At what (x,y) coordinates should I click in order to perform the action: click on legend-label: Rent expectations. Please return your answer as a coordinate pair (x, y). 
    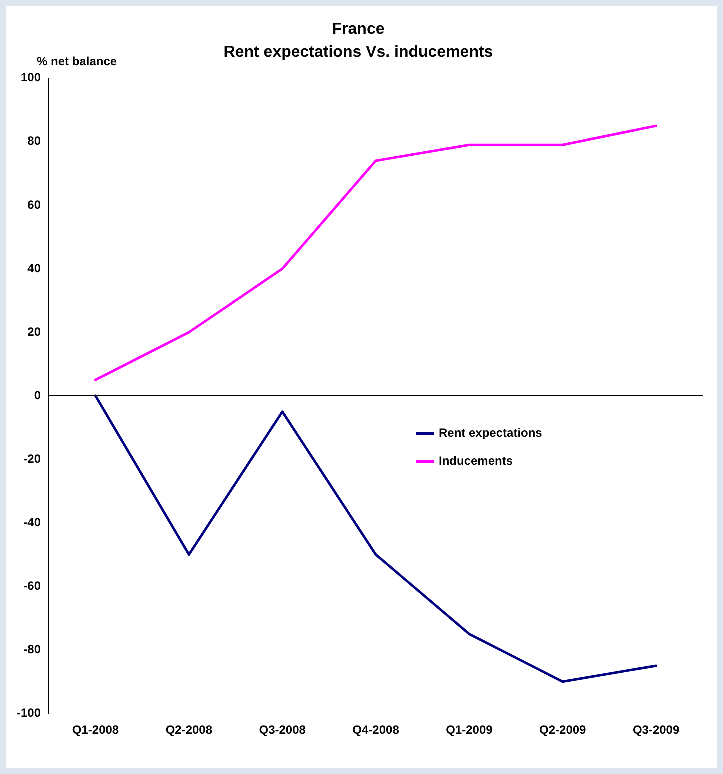
    Looking at the image, I should click on (490, 433).